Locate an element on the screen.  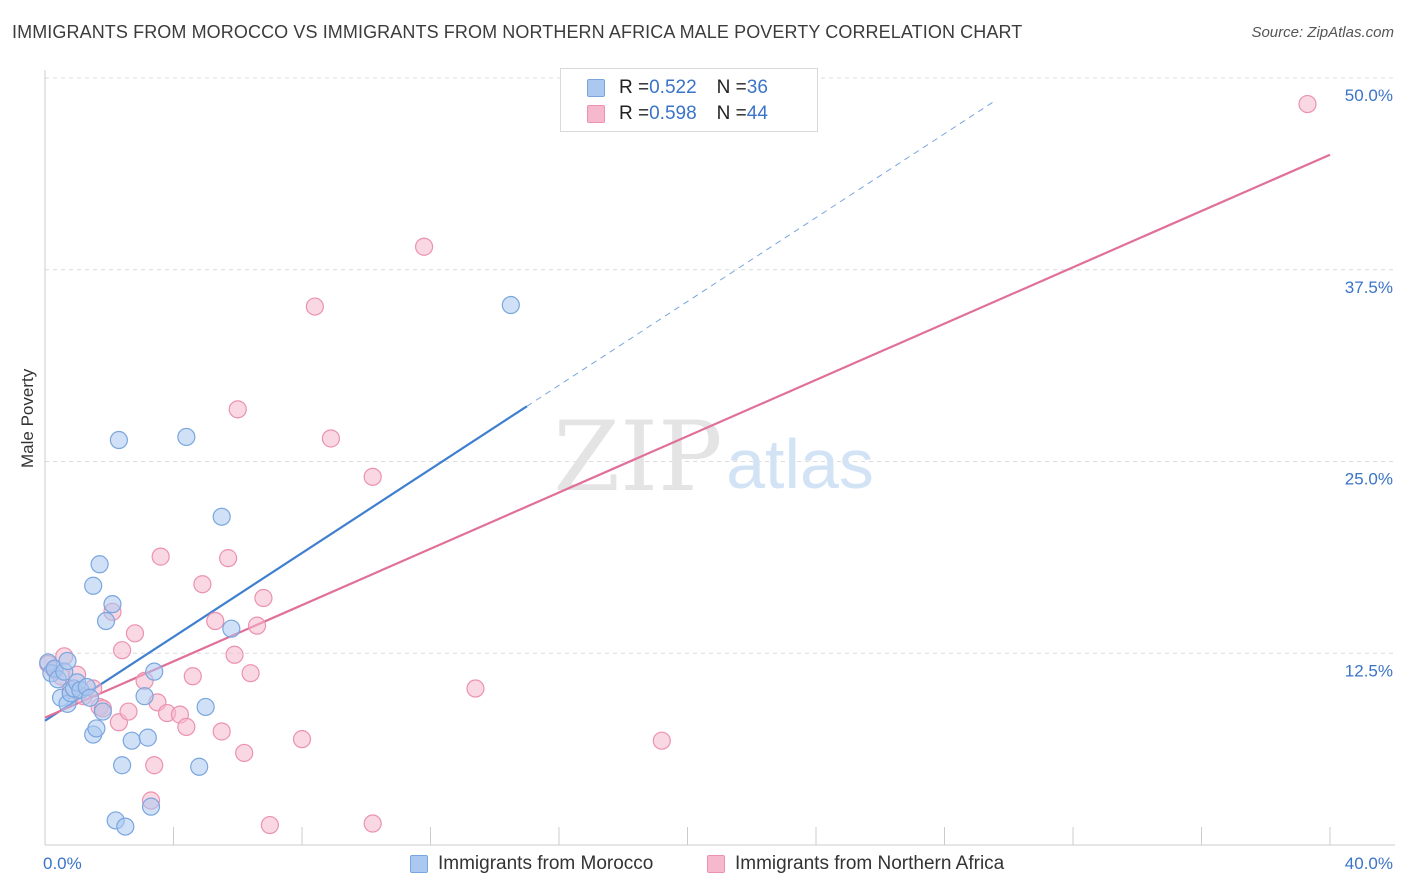
trend-line-morocco is located at coordinates (286, 563).